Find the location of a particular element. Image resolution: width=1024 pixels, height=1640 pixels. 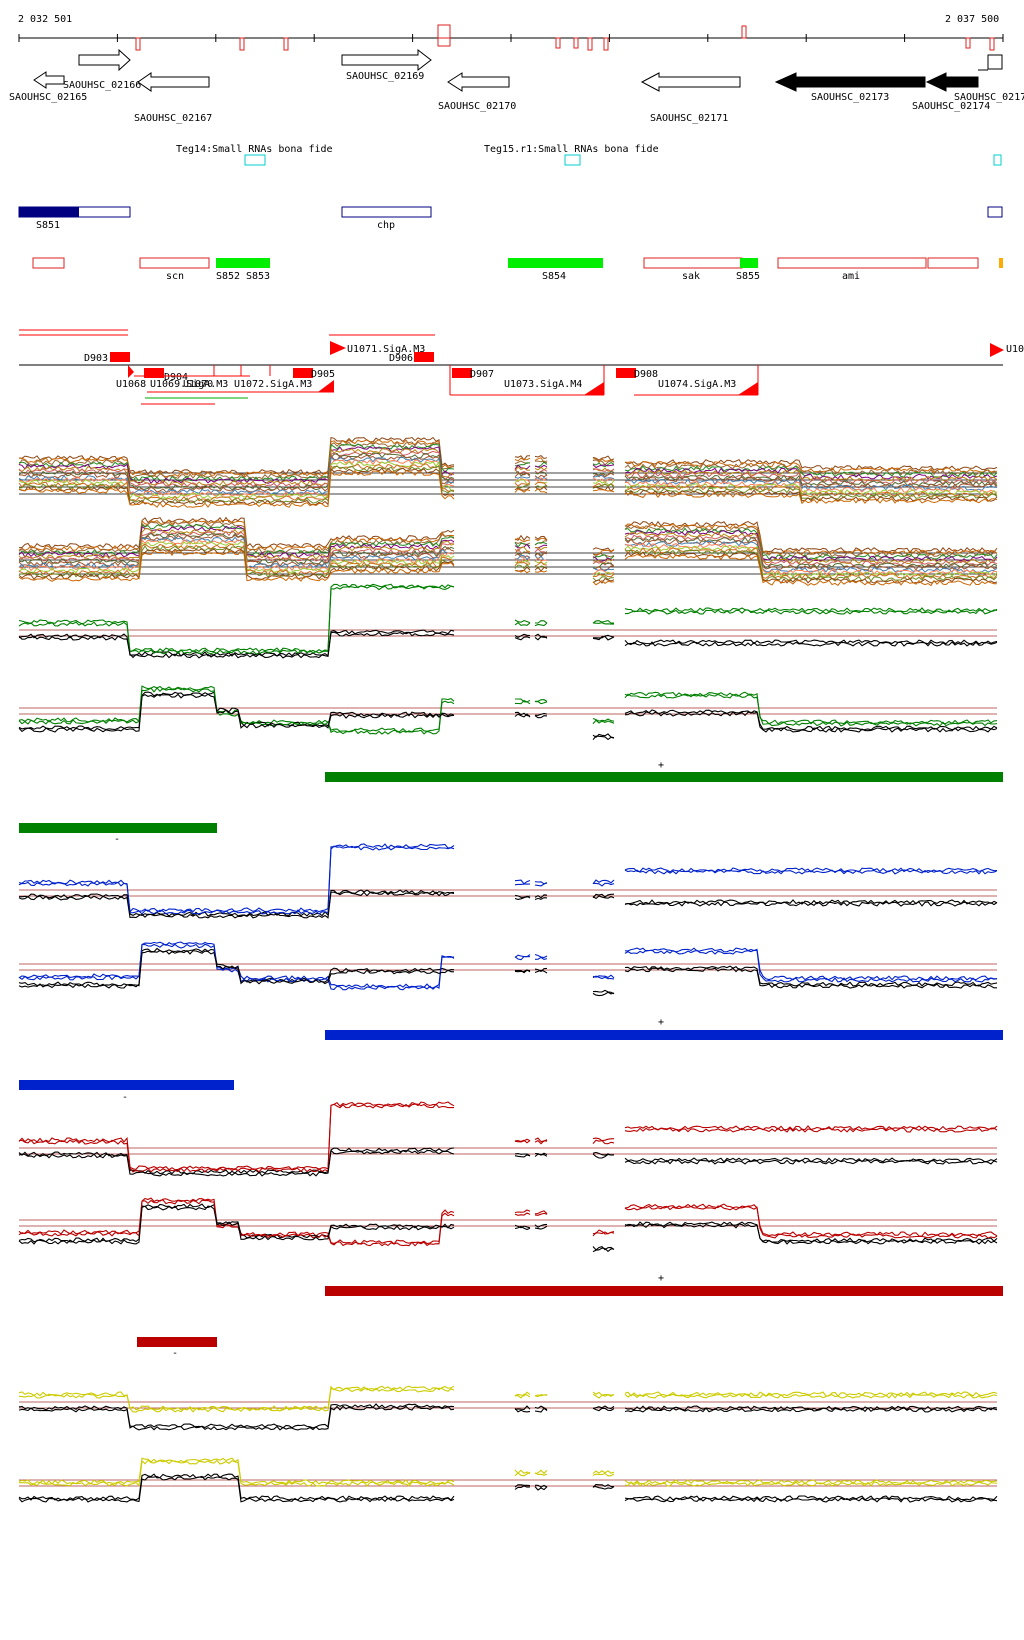

small-rna-teg15 is located at coordinates (572, 160).